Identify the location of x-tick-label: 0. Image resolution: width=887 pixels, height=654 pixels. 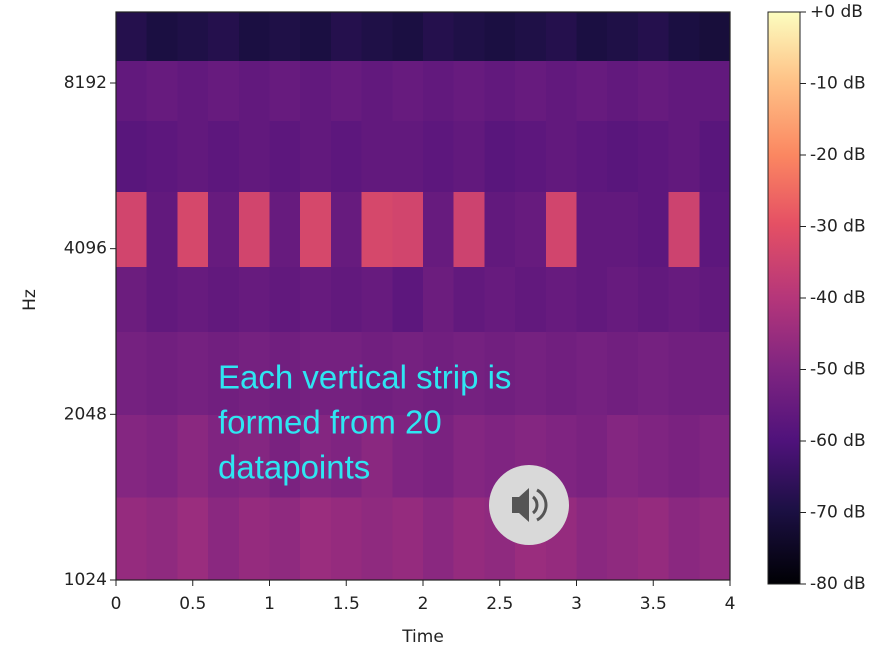
(116, 604).